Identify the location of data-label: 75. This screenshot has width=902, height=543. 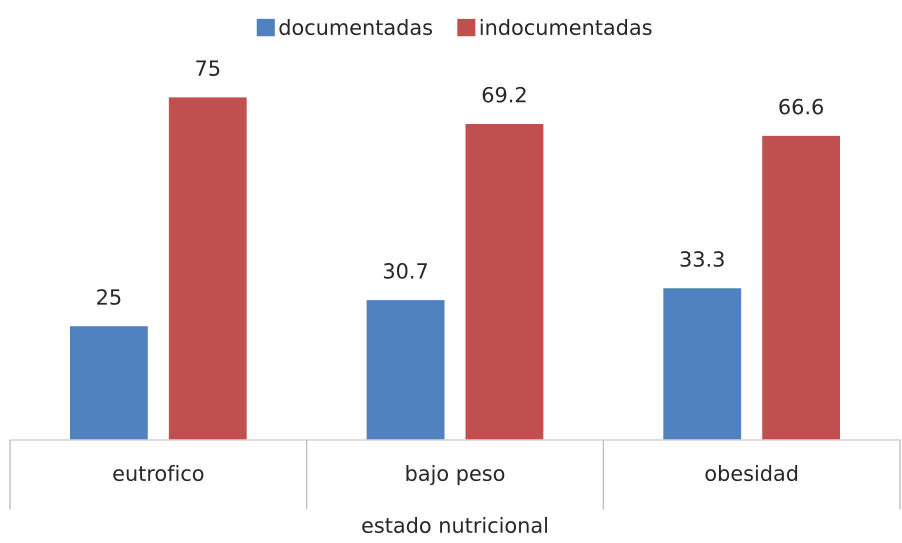
(208, 68).